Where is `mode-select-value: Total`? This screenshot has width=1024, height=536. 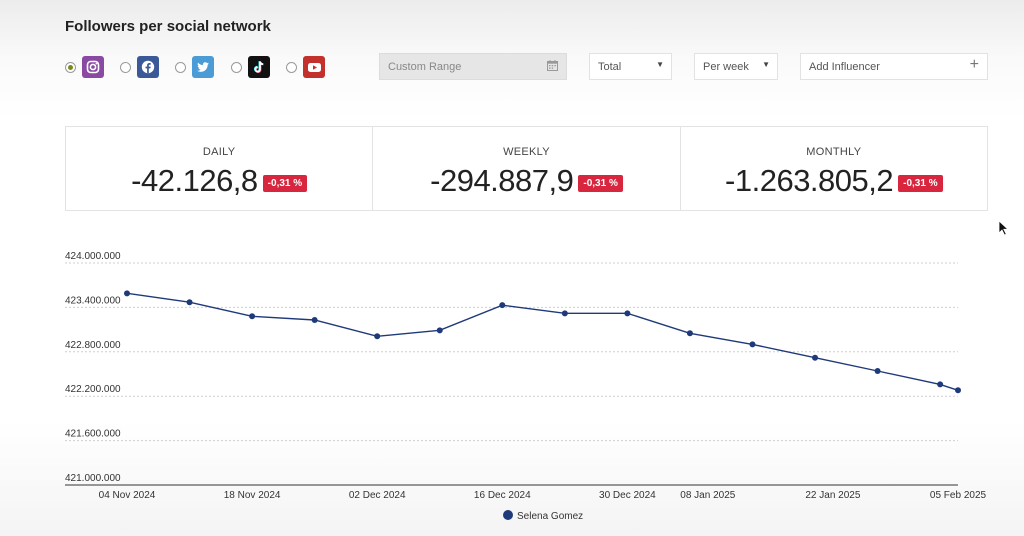 mode-select-value: Total is located at coordinates (610, 66).